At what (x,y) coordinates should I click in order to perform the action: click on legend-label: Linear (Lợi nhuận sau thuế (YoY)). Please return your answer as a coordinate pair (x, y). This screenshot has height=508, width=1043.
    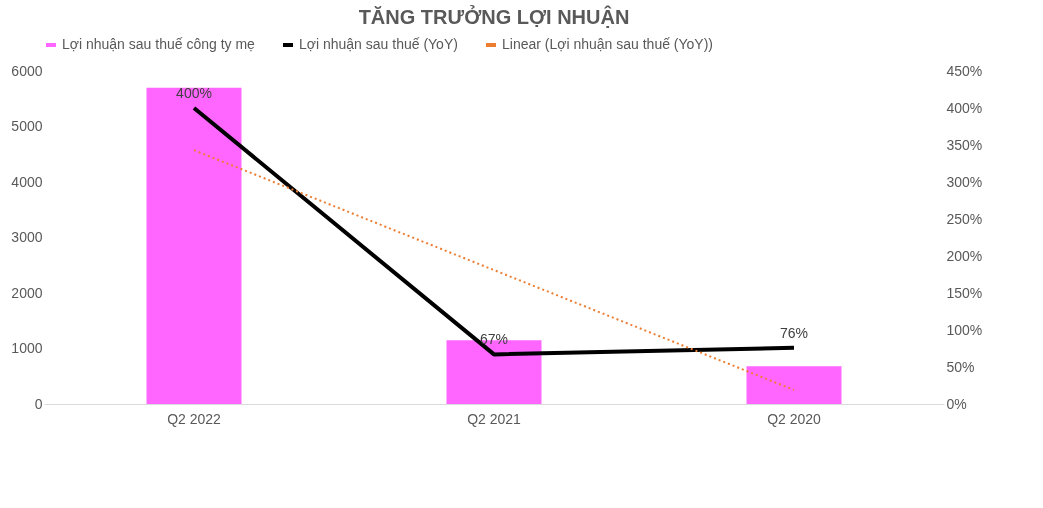
    Looking at the image, I should click on (608, 44).